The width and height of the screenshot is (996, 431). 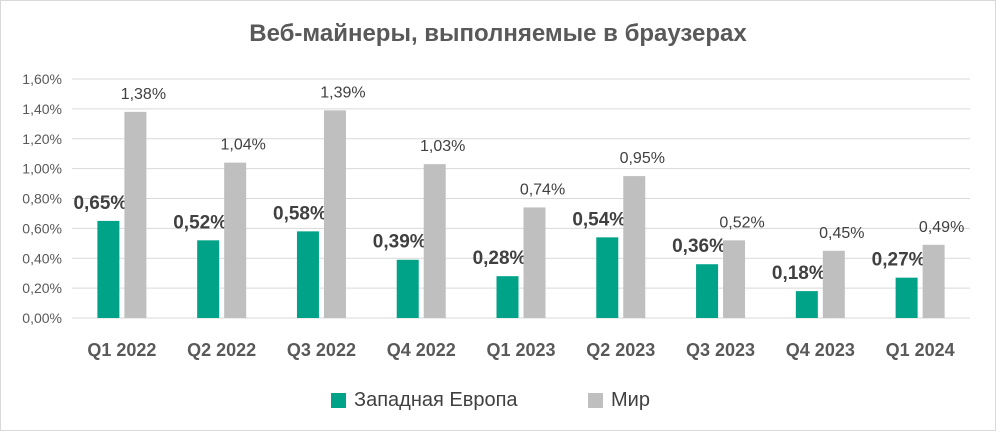 What do you see at coordinates (200, 222) in the screenshot?
I see `data-label-europe: 0,52%` at bounding box center [200, 222].